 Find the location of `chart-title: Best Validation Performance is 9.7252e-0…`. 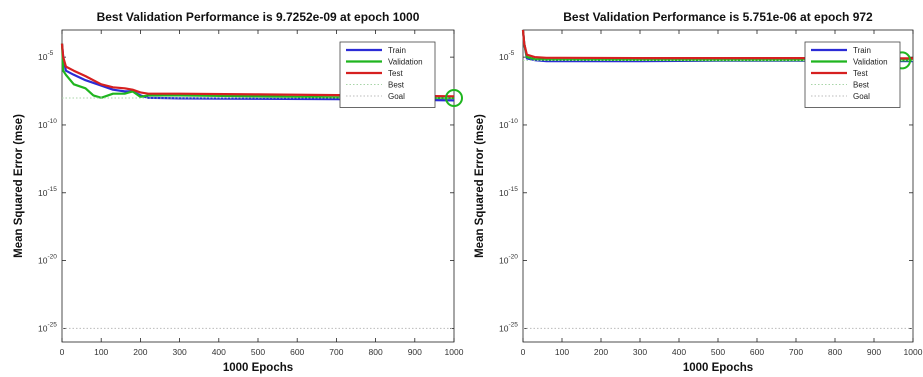

chart-title: Best Validation Performance is 9.7252e-0… is located at coordinates (258, 17).